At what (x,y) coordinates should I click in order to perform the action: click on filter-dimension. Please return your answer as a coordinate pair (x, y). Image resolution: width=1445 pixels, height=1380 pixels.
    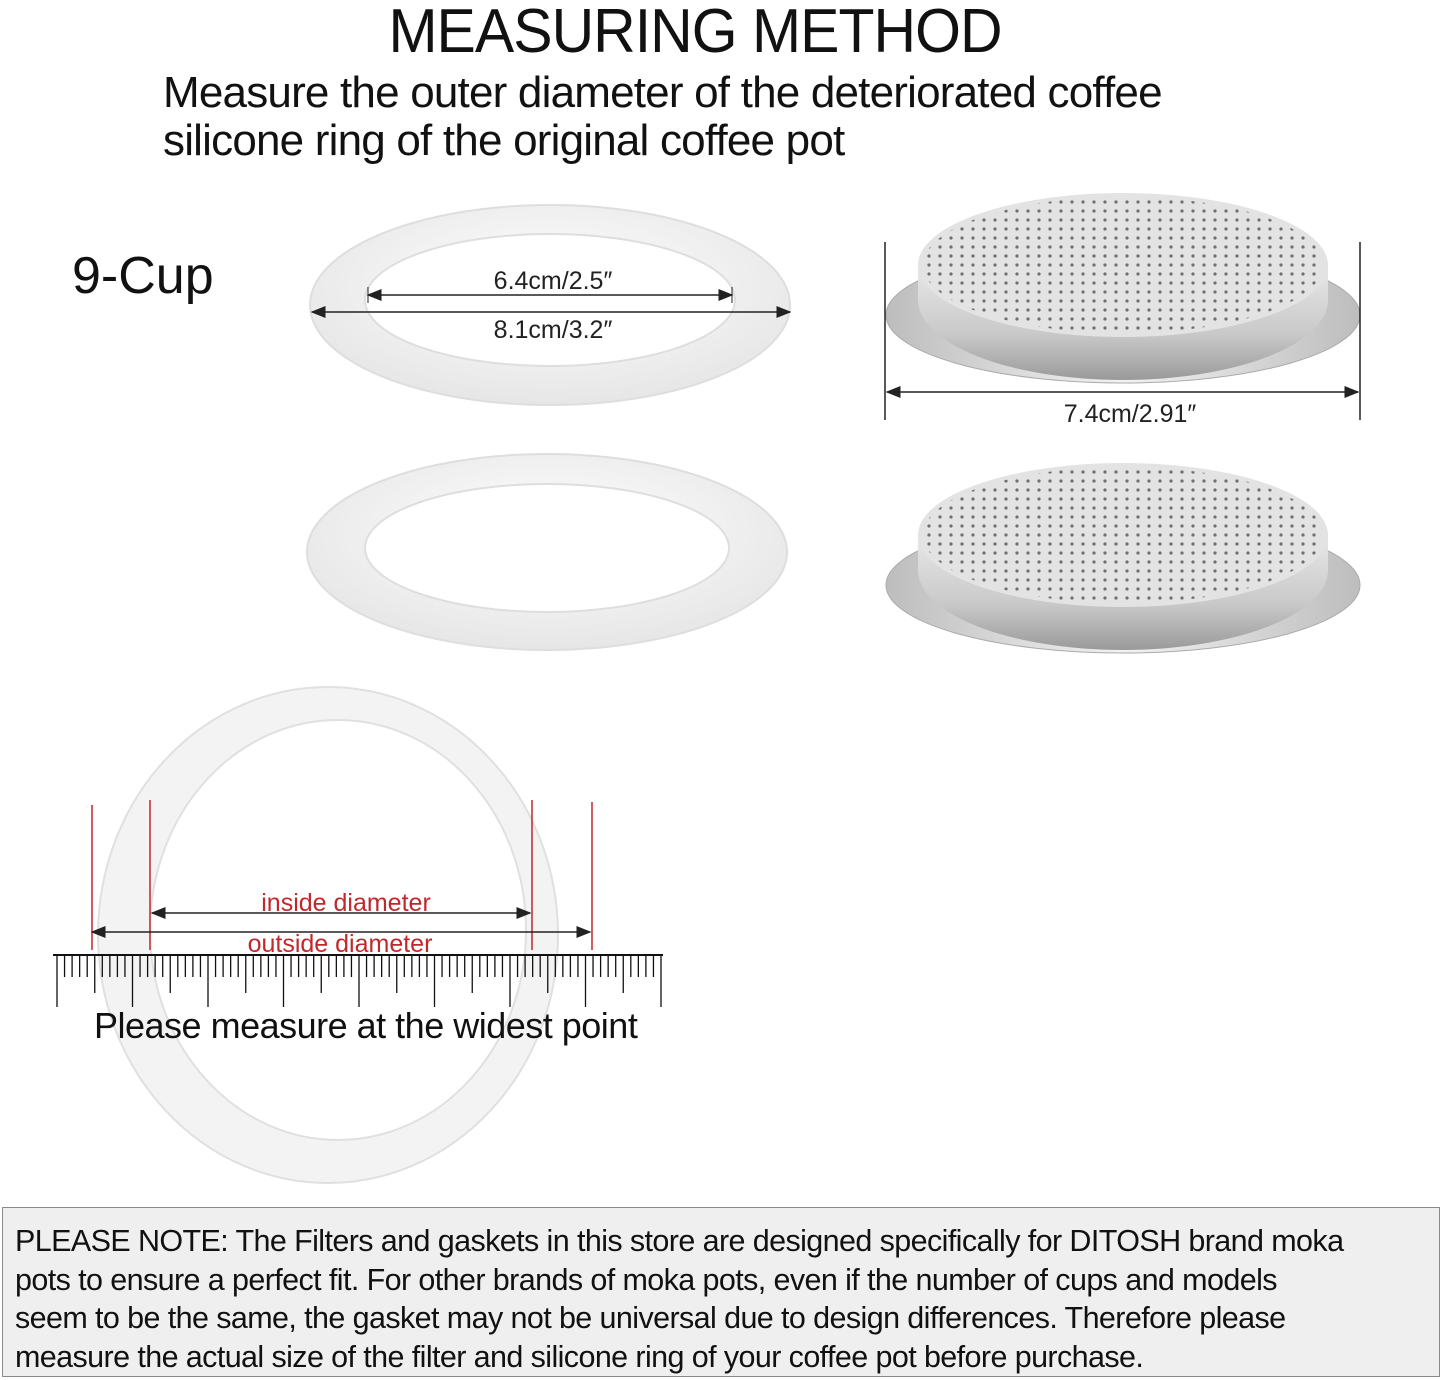
    Looking at the image, I should click on (1122, 331).